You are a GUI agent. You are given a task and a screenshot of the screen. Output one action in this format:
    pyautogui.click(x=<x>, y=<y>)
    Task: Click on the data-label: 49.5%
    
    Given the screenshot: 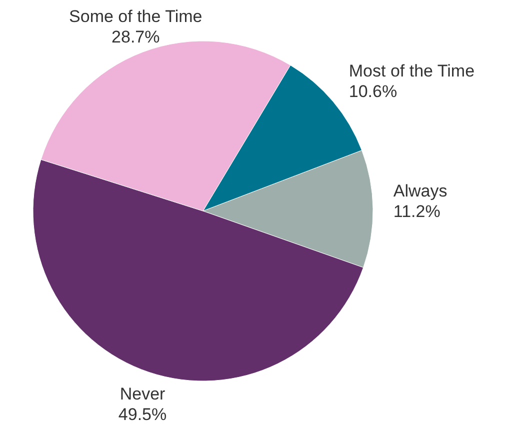 What is the action you would take?
    pyautogui.click(x=142, y=414)
    